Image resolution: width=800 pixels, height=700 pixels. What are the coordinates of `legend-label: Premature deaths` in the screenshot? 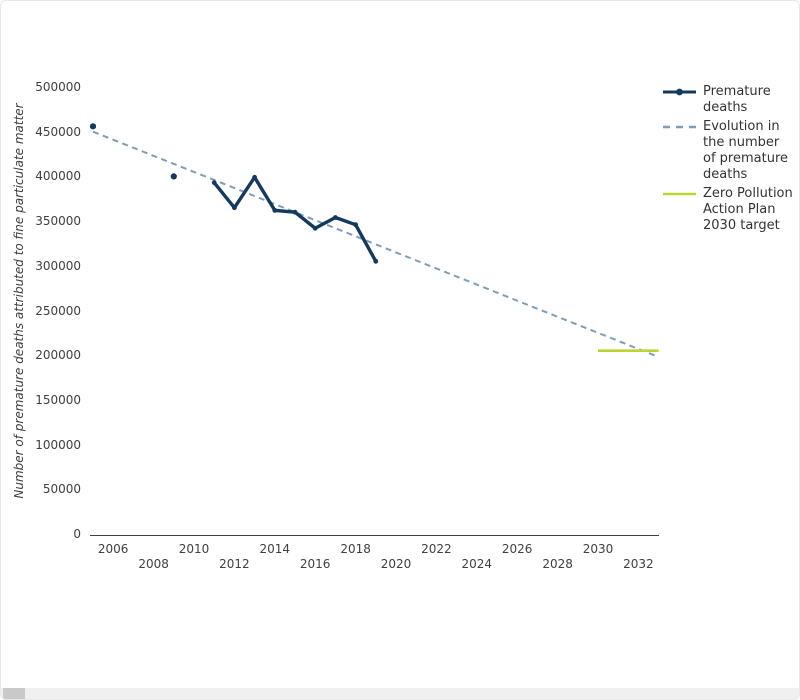 It's located at (737, 99).